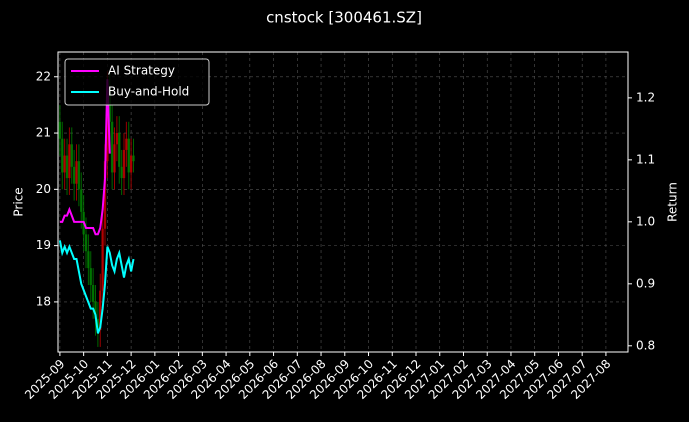  I want to click on y-tick-label: 21, so click(43, 133).